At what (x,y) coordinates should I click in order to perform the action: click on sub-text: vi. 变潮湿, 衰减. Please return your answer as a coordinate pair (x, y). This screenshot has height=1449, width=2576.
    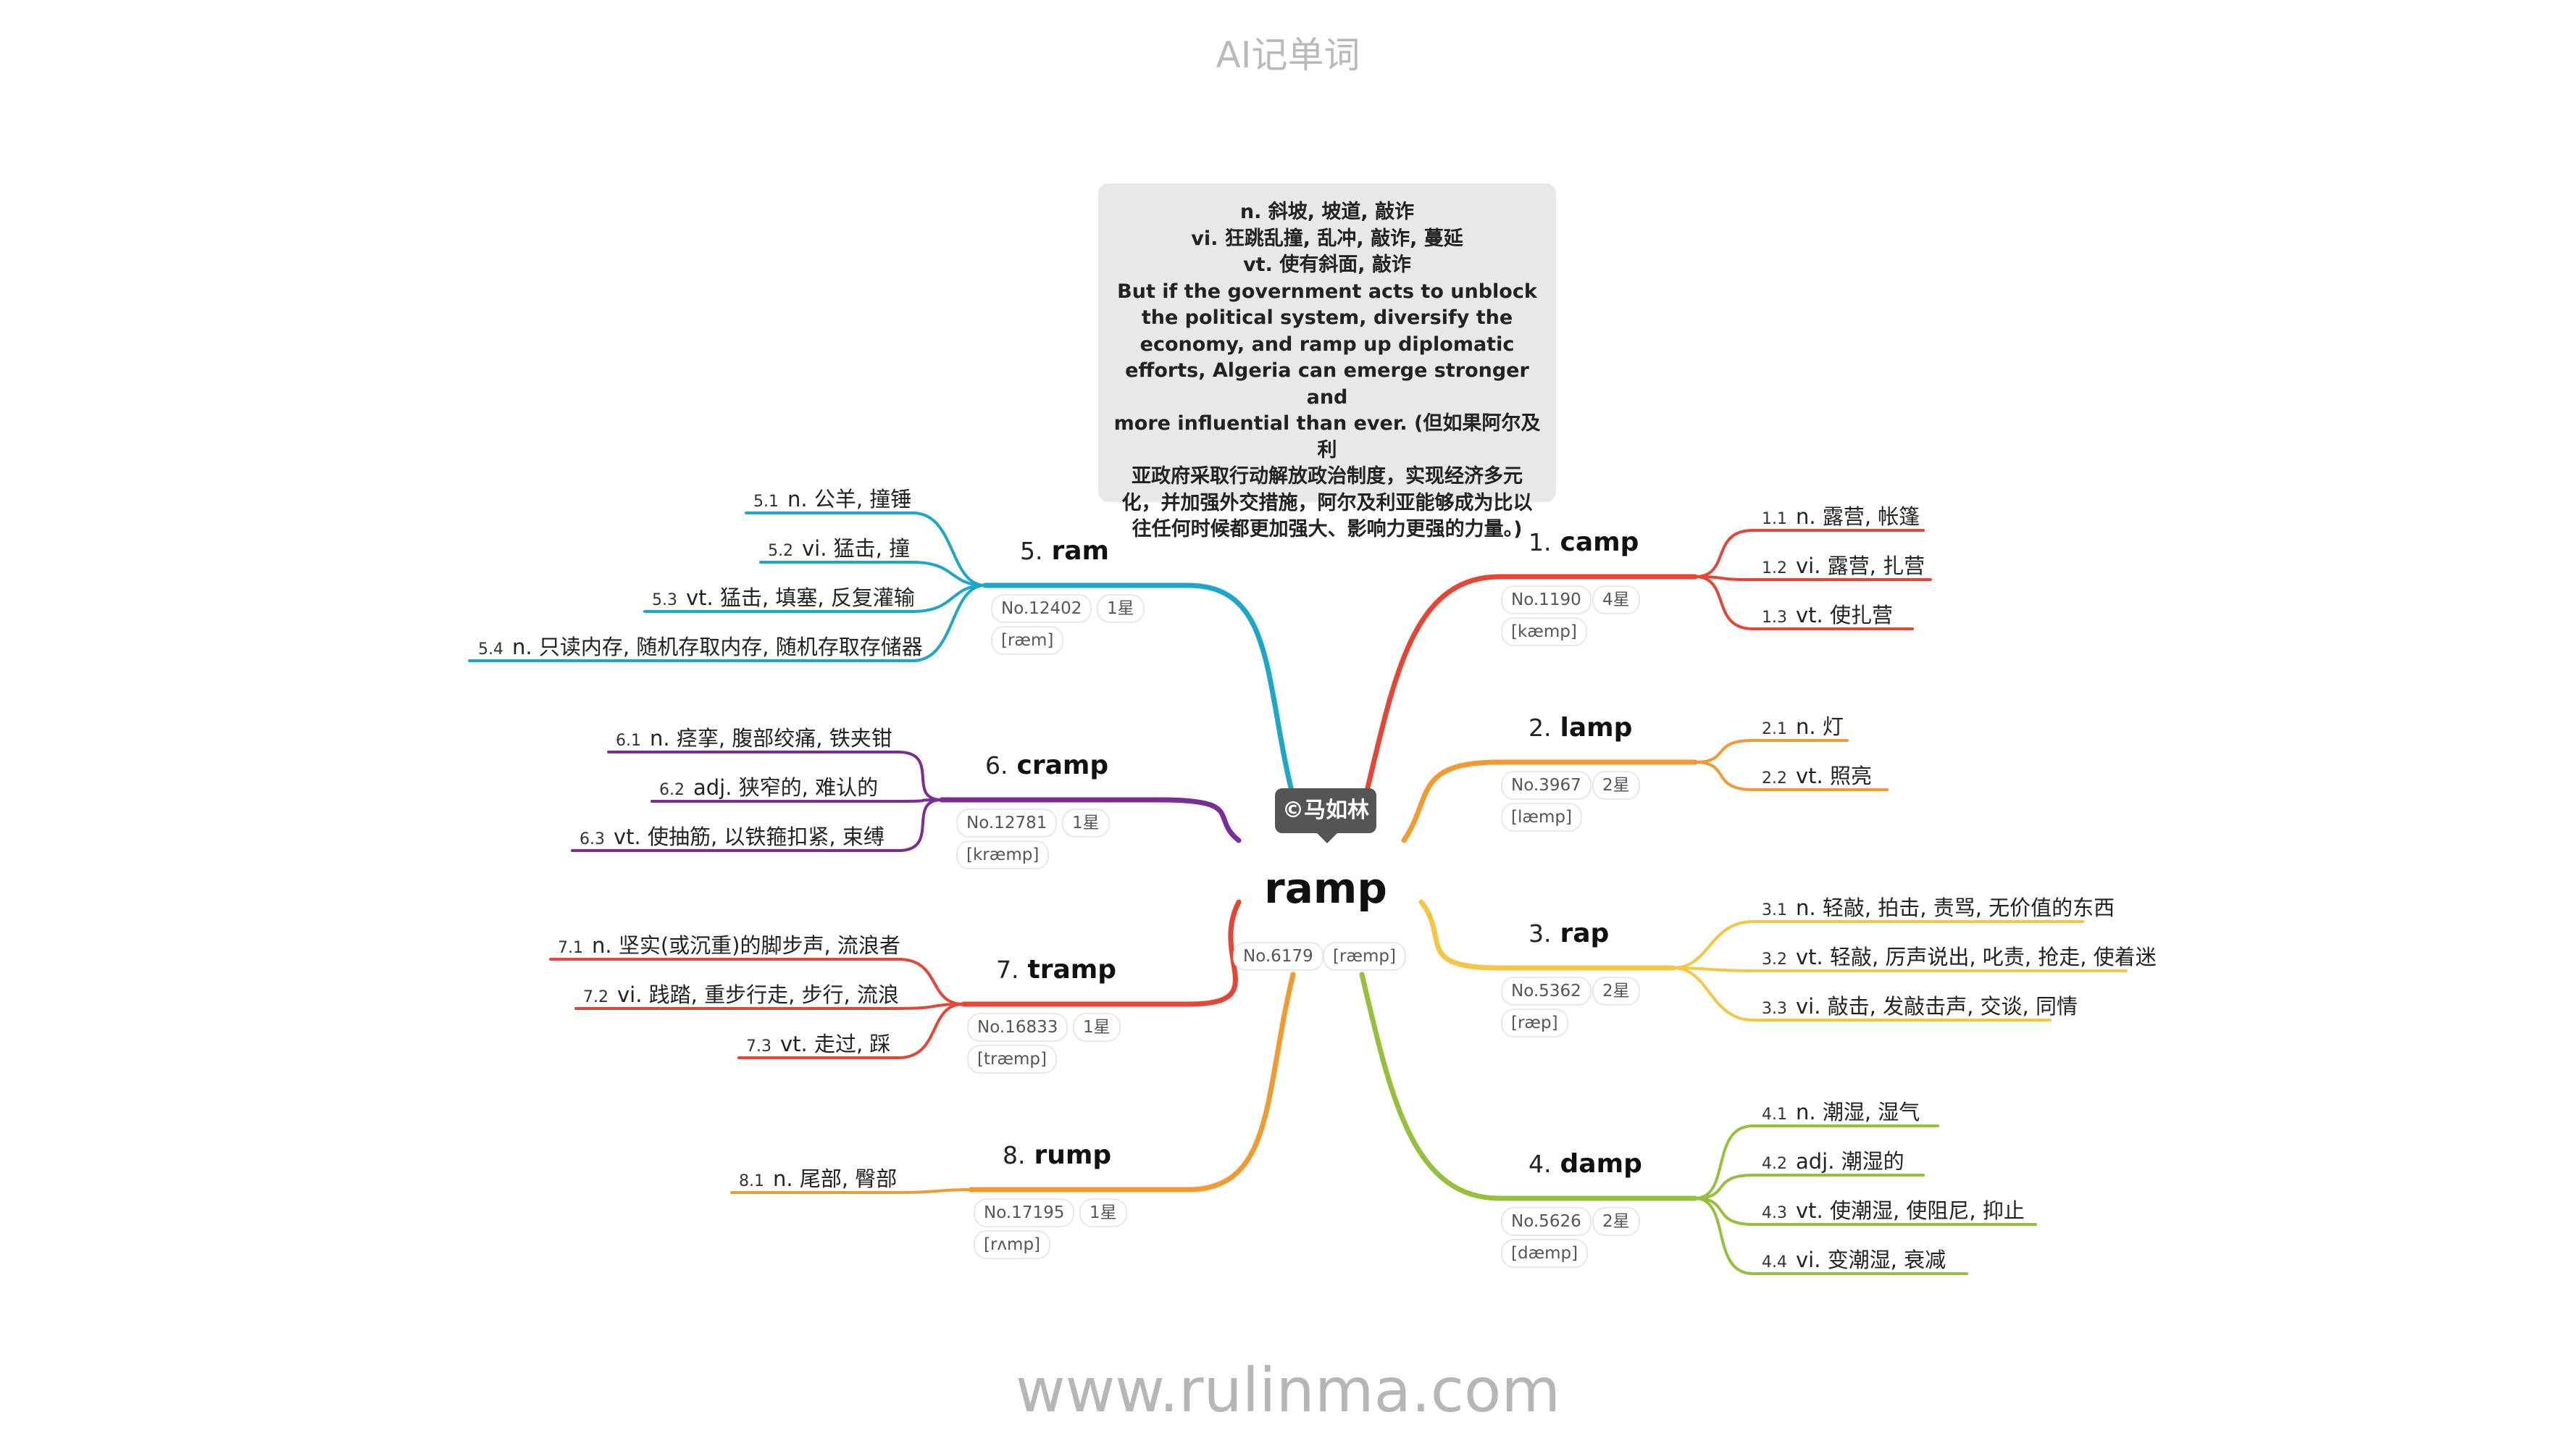
    Looking at the image, I should click on (1871, 1260).